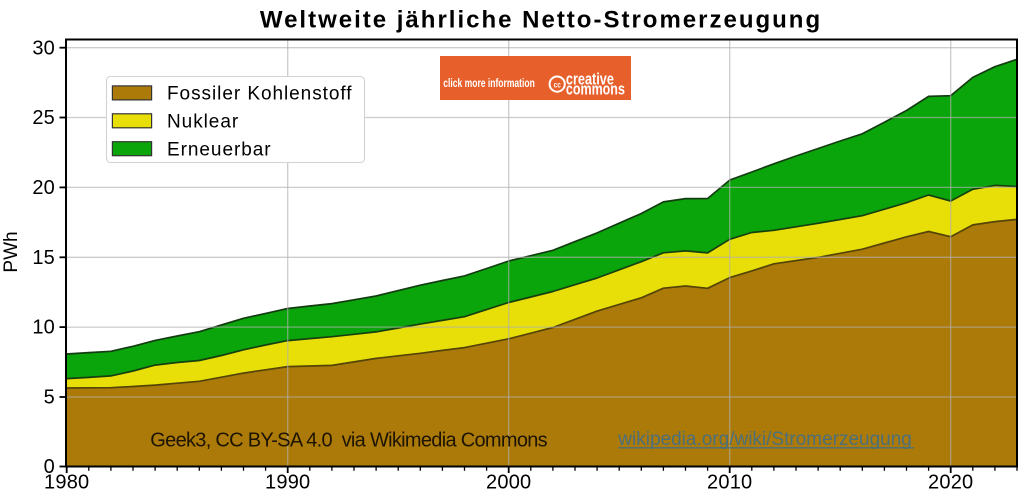 This screenshot has height=502, width=1024. I want to click on svg-text: 2020, so click(950, 483).